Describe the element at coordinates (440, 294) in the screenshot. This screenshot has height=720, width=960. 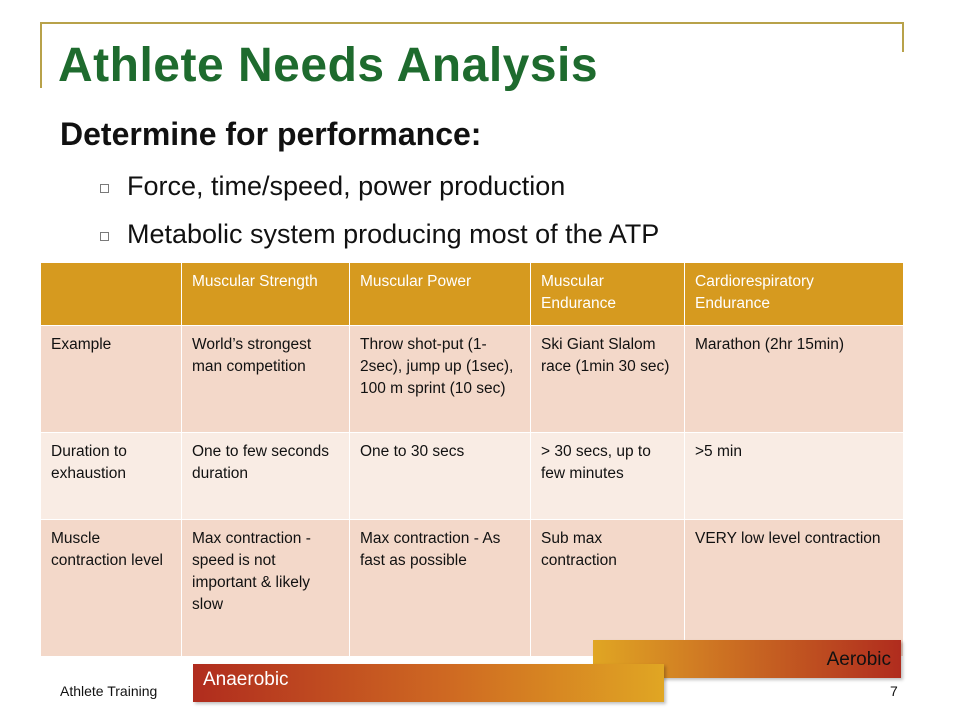
I see `table-header-cell: Muscular Power` at that location.